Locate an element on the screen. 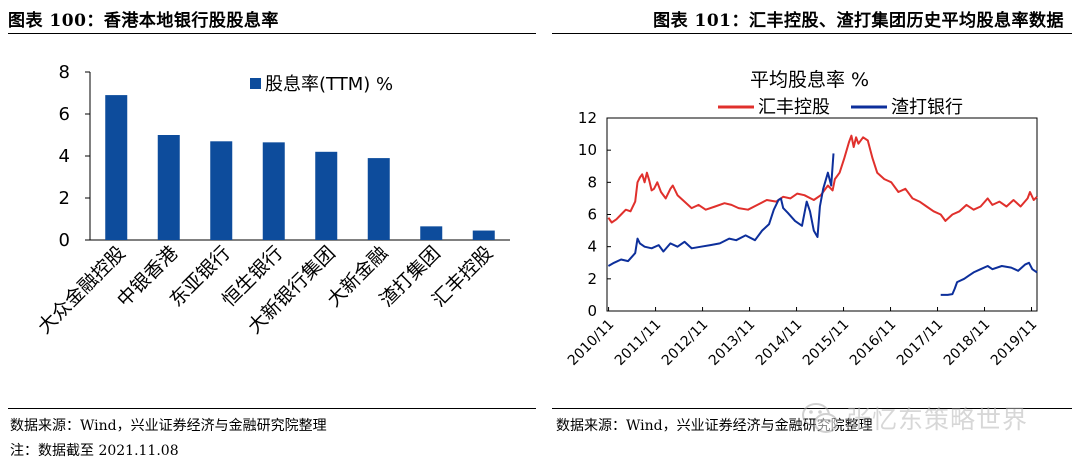  right-source-note: 数据来源：Wind，兴业证券经济与金融研究院整理 is located at coordinates (714, 426).